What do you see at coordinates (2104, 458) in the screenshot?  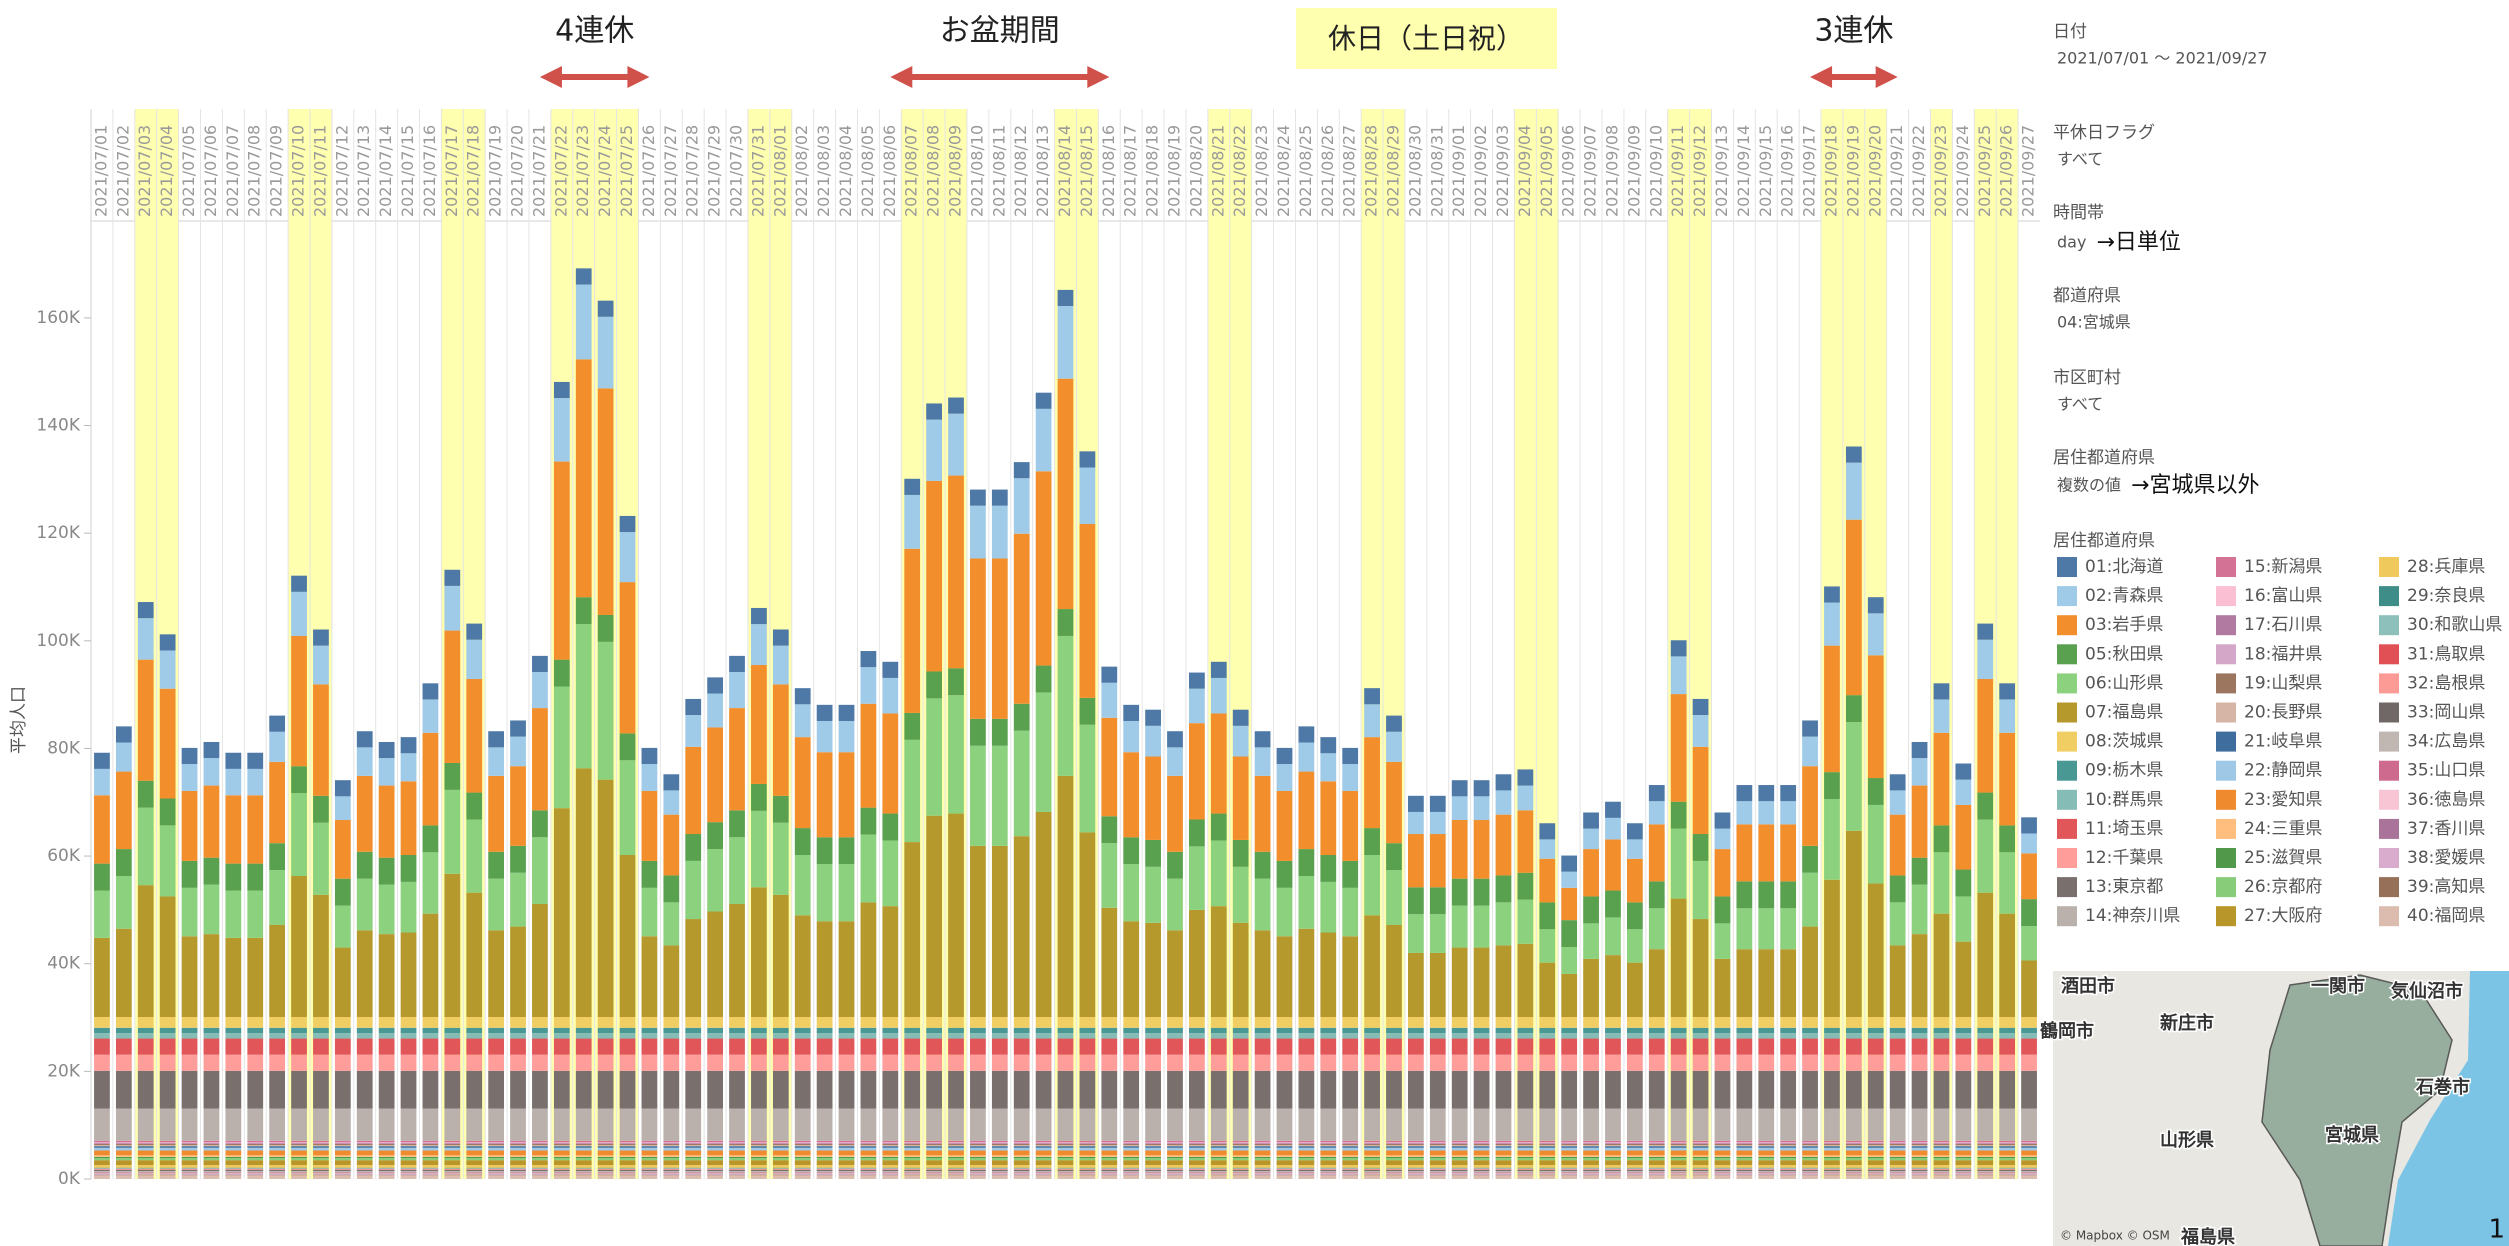 I see `filter-title: 居住都道府県` at bounding box center [2104, 458].